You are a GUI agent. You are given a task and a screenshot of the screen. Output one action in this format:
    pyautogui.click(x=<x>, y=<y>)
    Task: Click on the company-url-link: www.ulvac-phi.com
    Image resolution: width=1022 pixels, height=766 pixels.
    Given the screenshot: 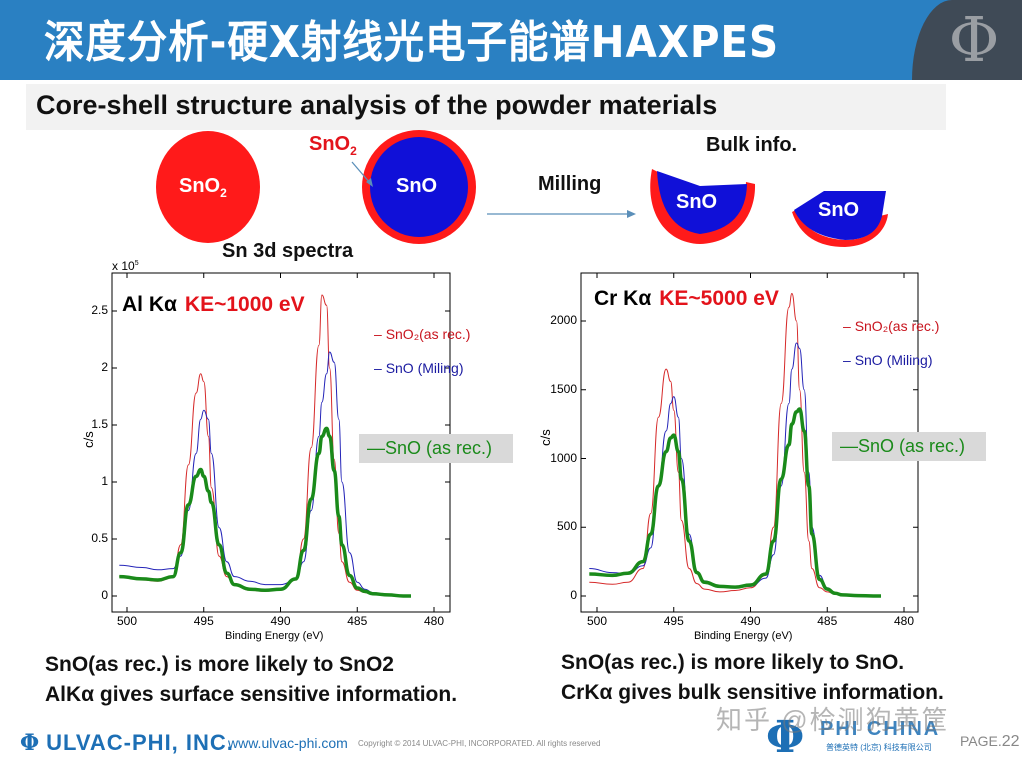 What is the action you would take?
    pyautogui.click(x=288, y=743)
    